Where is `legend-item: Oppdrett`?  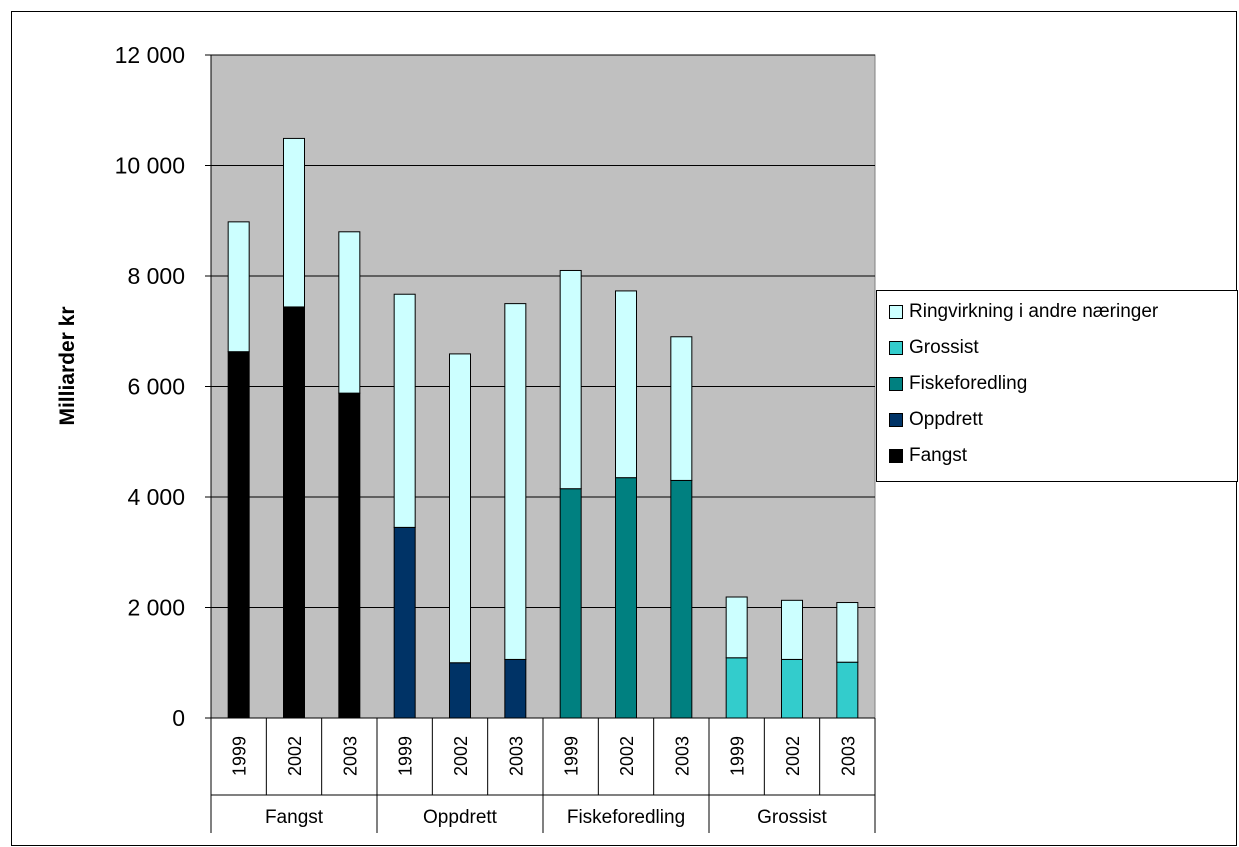 legend-item: Oppdrett is located at coordinates (936, 420).